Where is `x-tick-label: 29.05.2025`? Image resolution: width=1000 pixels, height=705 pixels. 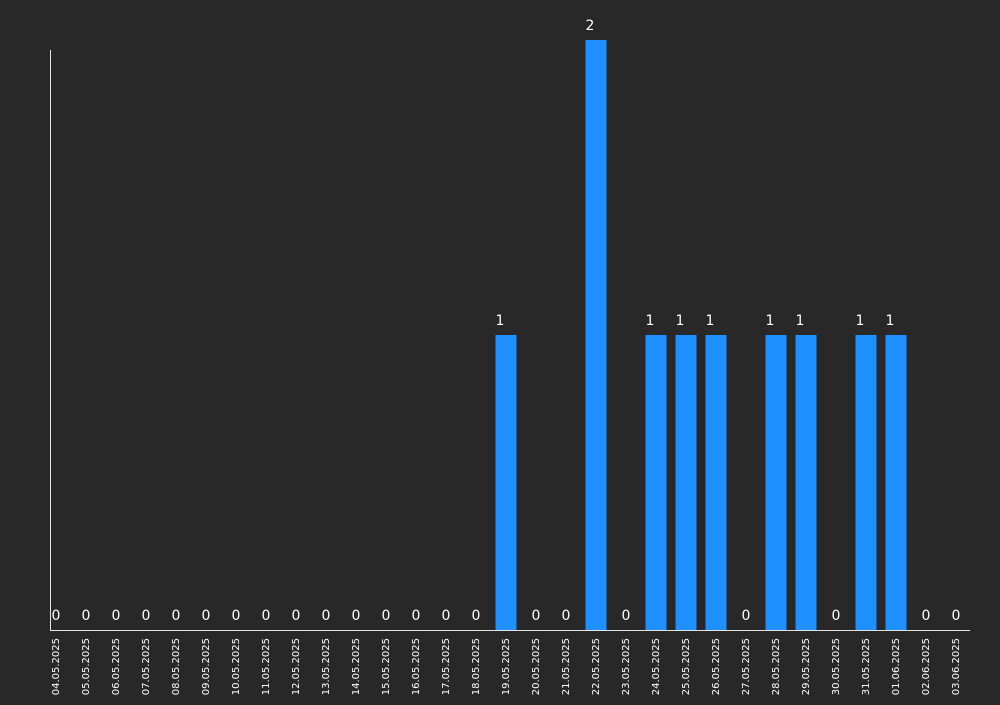
x-tick-label: 29.05.2025 is located at coordinates (806, 666).